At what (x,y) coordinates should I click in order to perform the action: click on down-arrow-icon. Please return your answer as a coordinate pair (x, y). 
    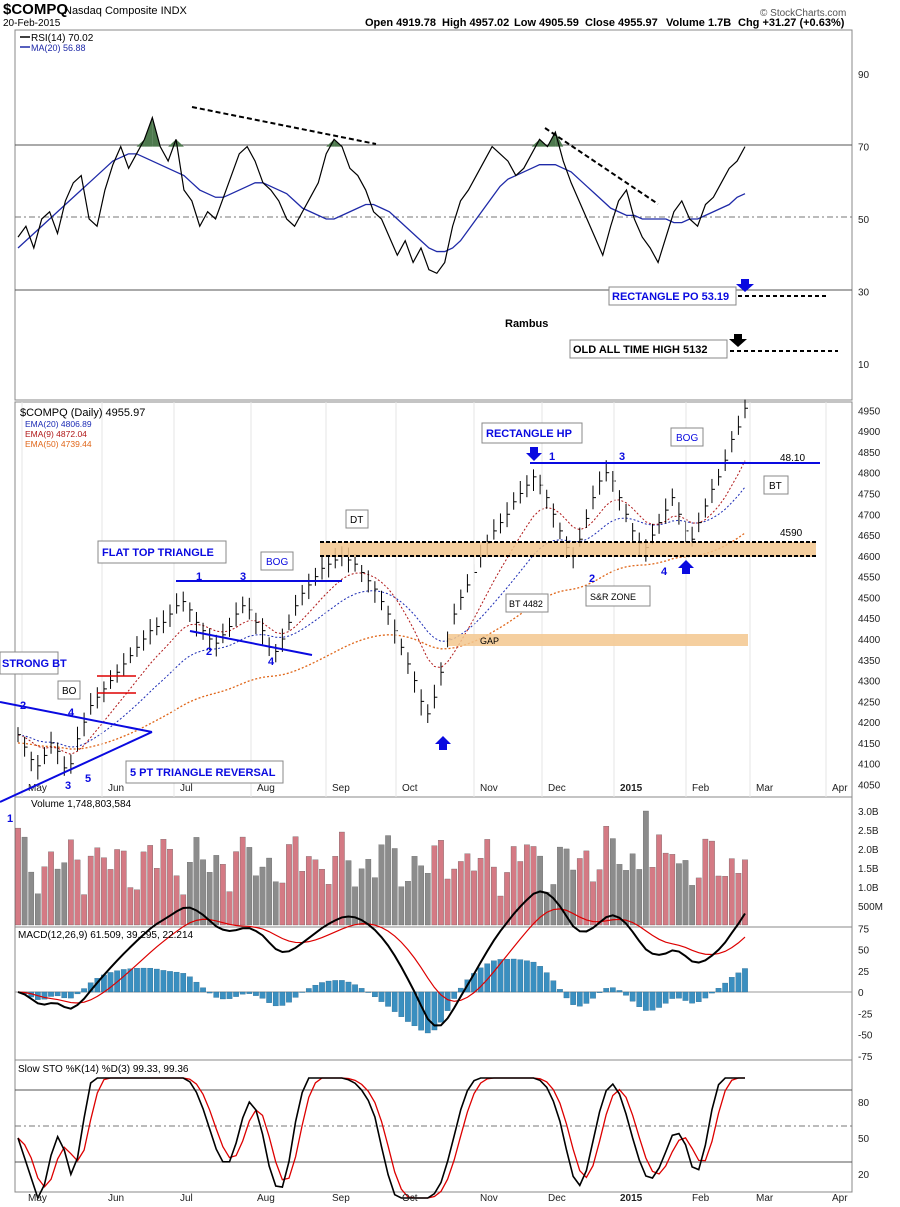
    Looking at the image, I should click on (534, 454).